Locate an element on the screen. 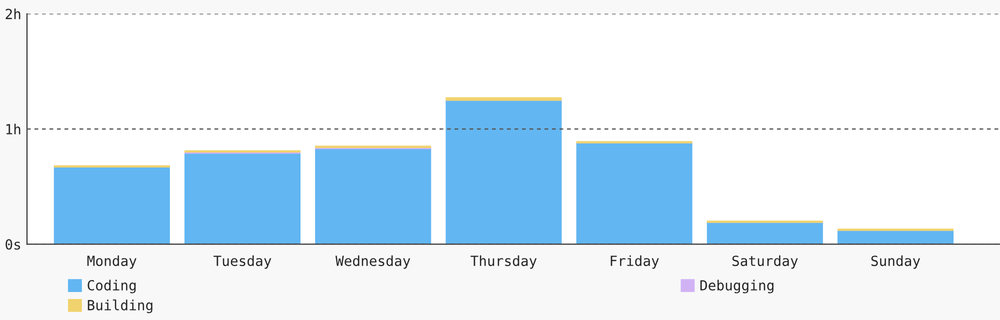  x-tick-label: Tuesday is located at coordinates (243, 262).